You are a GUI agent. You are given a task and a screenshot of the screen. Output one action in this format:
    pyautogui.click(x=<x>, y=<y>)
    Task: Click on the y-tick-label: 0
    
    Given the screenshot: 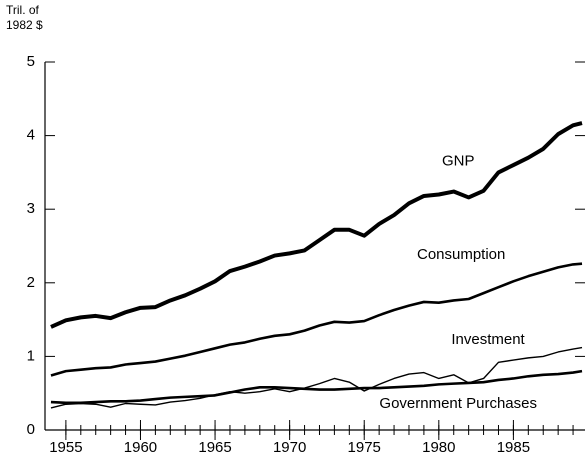 What is the action you would take?
    pyautogui.click(x=31, y=429)
    